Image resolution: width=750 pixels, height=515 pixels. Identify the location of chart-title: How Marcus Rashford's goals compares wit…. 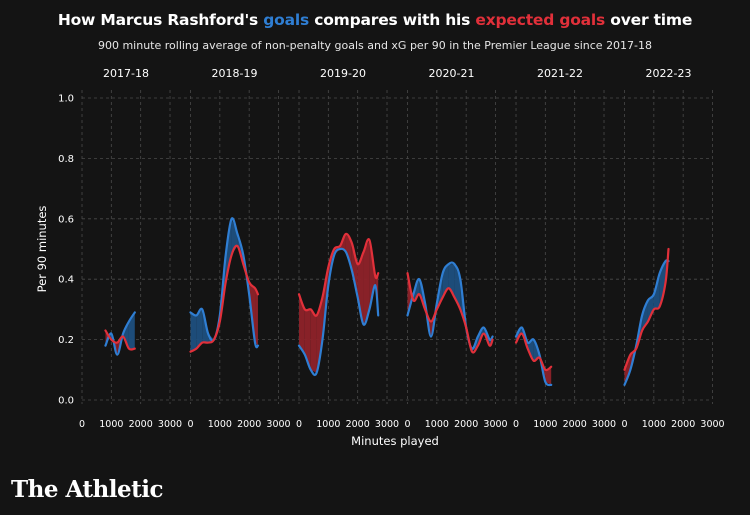
(375, 20).